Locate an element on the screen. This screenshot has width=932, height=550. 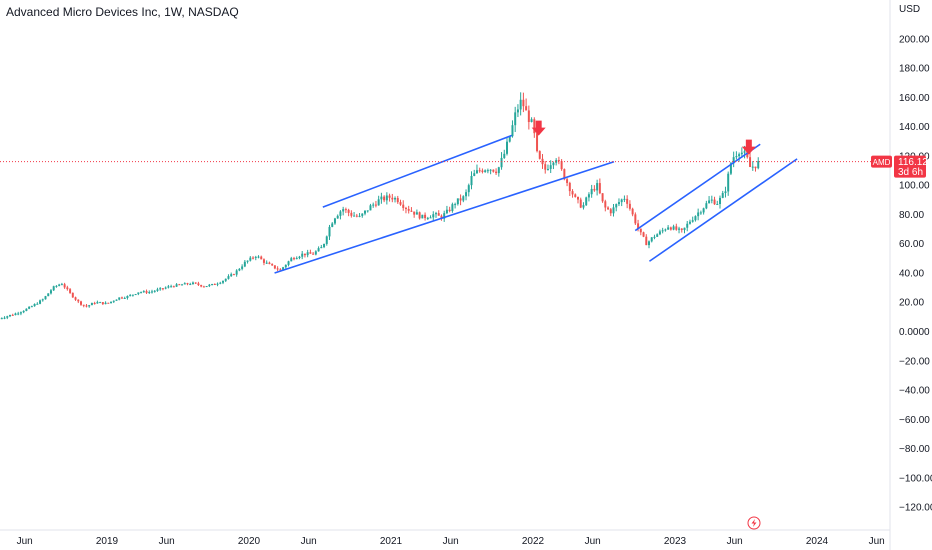
currency-label: USD is located at coordinates (909, 9).